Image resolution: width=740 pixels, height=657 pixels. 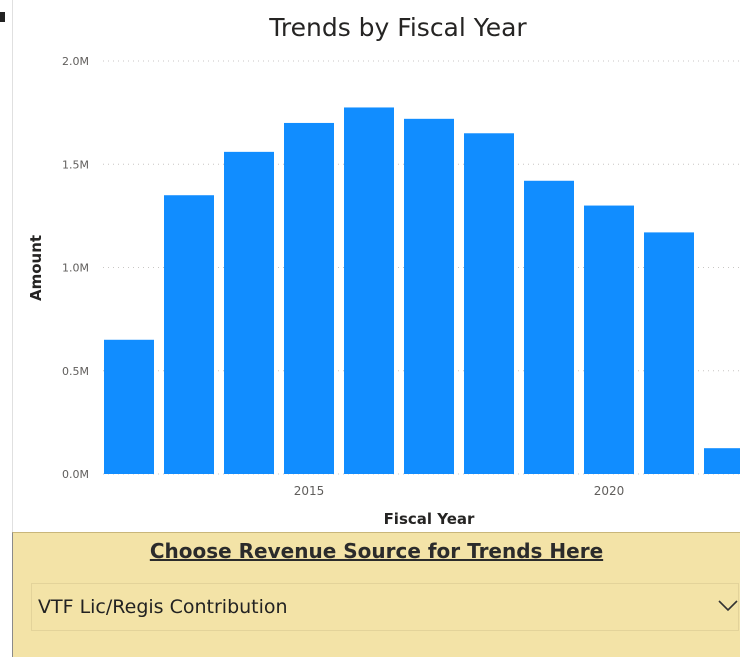 What do you see at coordinates (728, 606) in the screenshot?
I see `chevron-down-icon` at bounding box center [728, 606].